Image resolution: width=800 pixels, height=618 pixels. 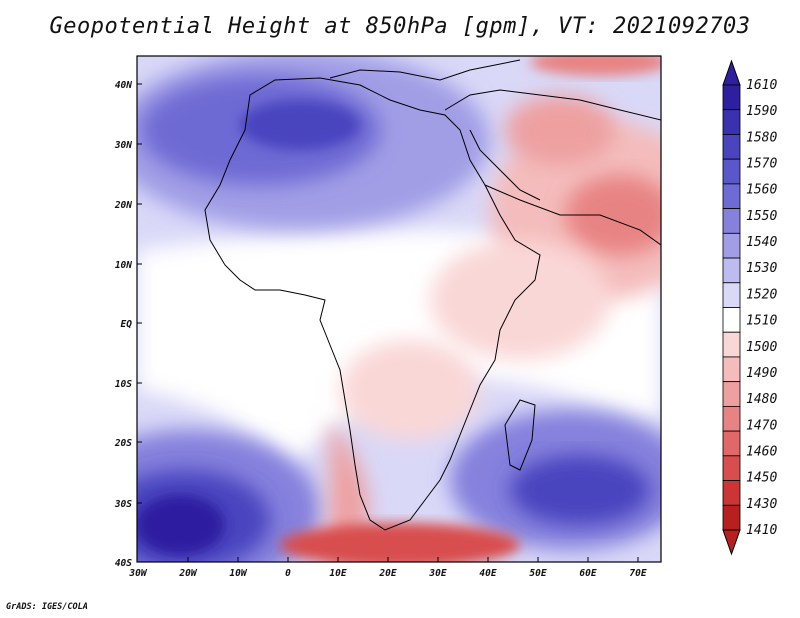 I want to click on lon-label: 50E, so click(x=537, y=573).